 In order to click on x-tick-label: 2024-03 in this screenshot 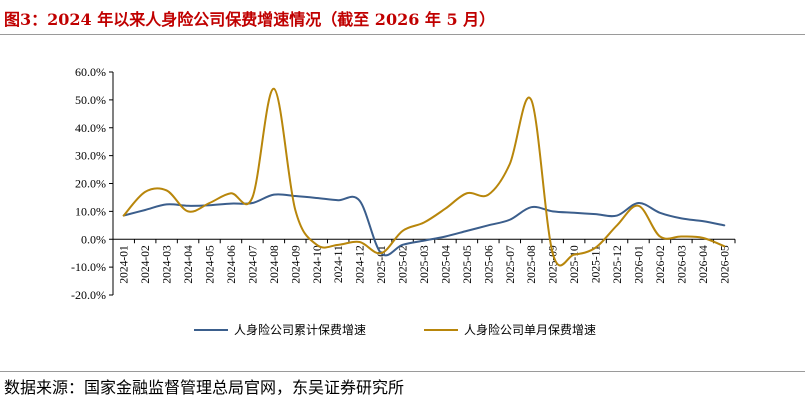, I will do `click(168, 264)`.